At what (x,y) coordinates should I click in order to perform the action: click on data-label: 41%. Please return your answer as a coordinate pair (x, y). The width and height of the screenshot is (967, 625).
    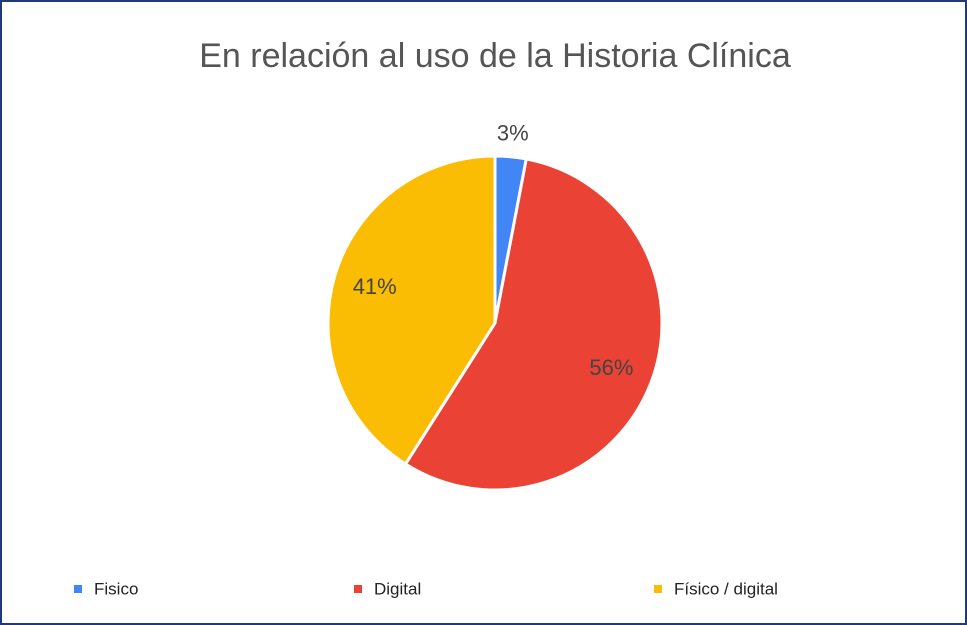
    Looking at the image, I should click on (375, 286).